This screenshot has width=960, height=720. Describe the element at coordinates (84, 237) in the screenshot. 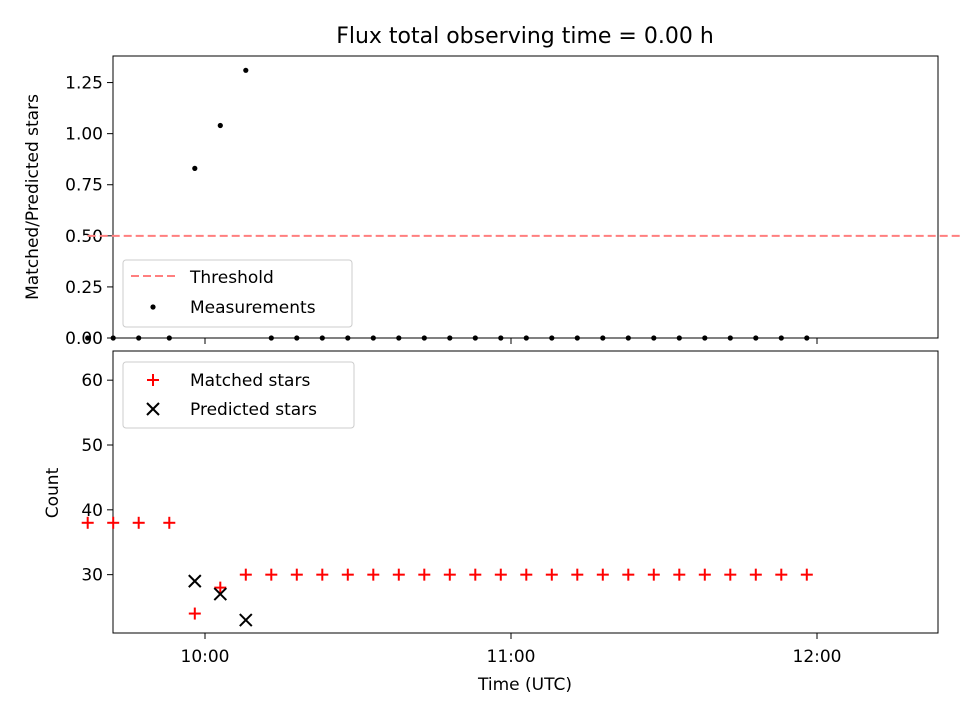

I see `ratio-y-tick-label: 0.50` at that location.